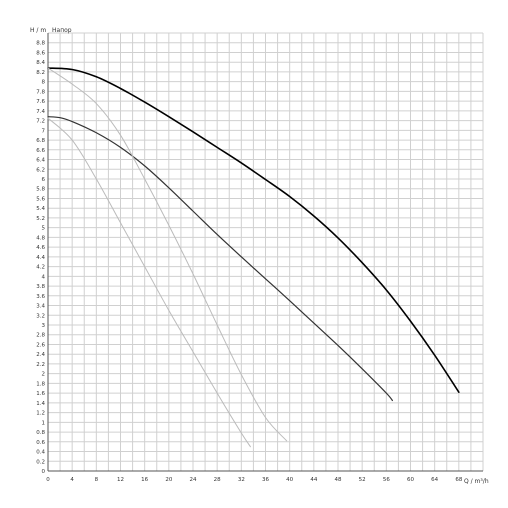 This screenshot has width=508, height=508. Describe the element at coordinates (48, 480) in the screenshot. I see `x-tick-label: 0` at that location.